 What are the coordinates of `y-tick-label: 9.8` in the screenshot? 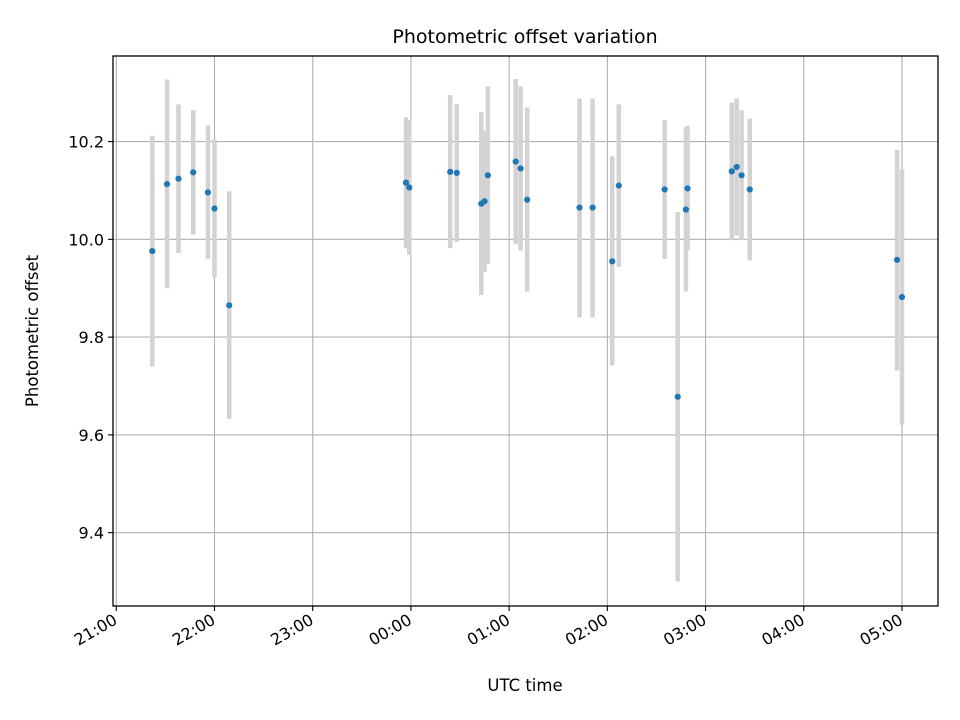 It's located at (91, 337).